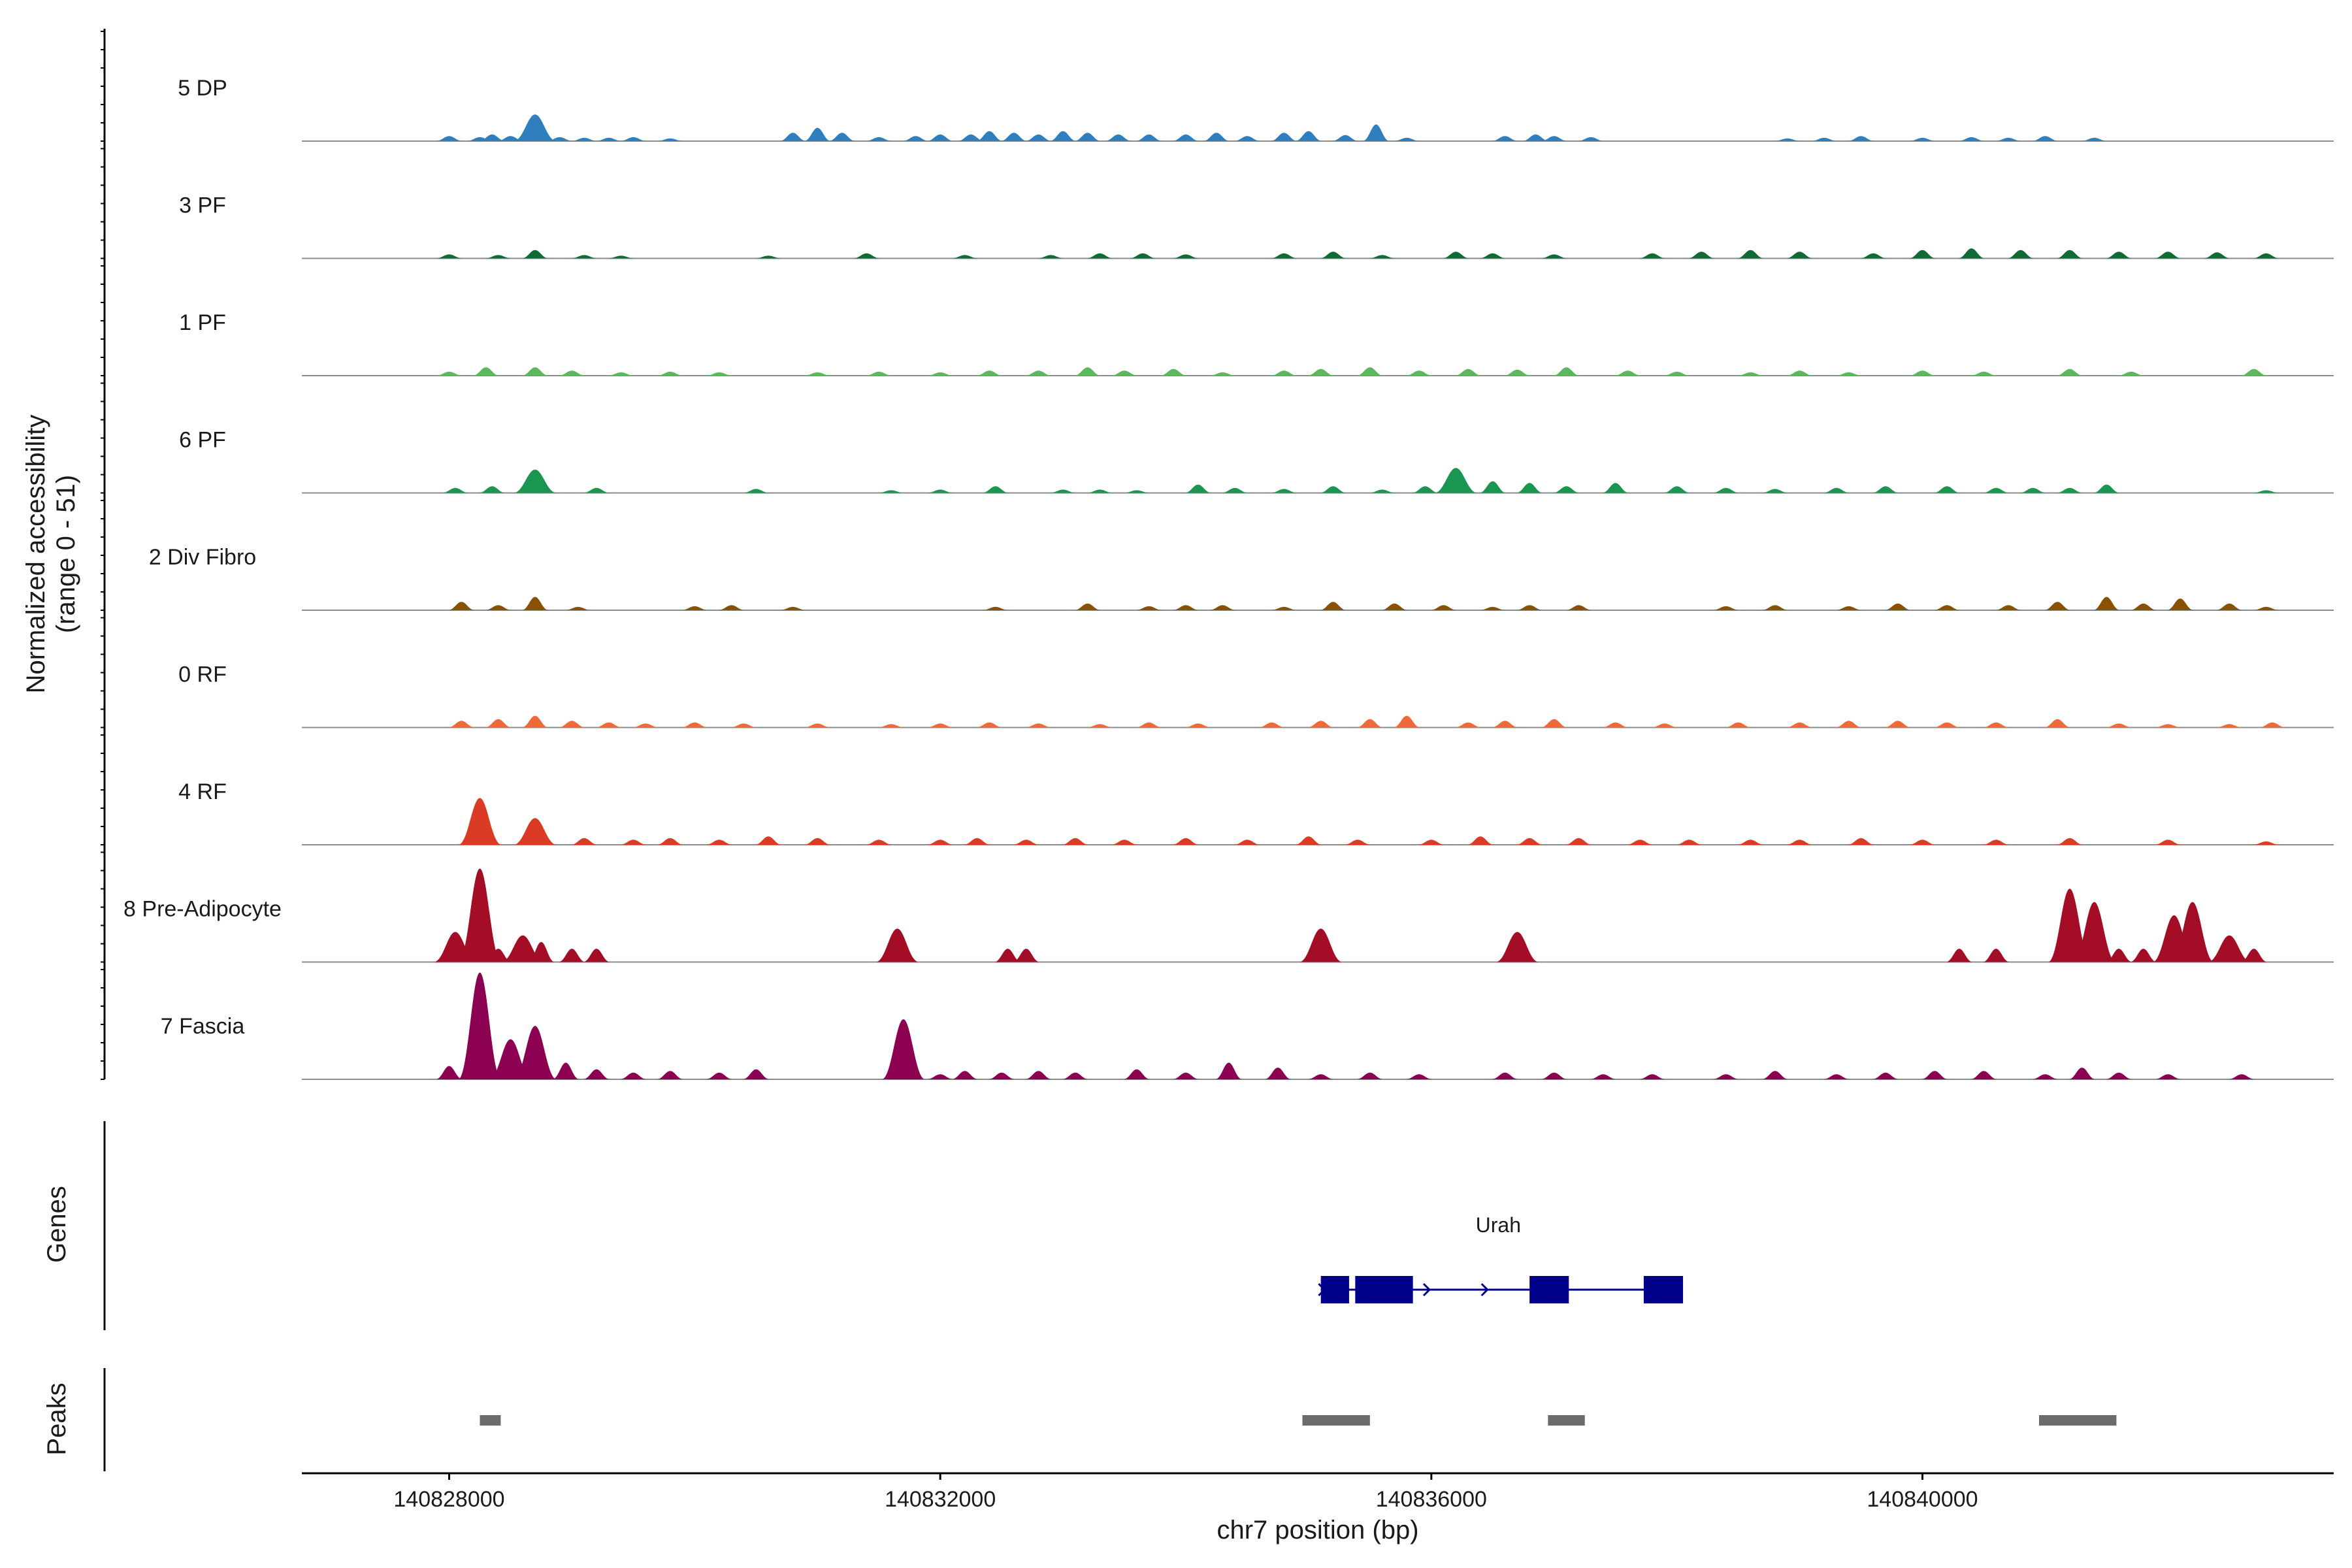 This screenshot has height=1568, width=2352. What do you see at coordinates (1256, 461) in the screenshot?
I see `track-6-pf: 6 PF` at bounding box center [1256, 461].